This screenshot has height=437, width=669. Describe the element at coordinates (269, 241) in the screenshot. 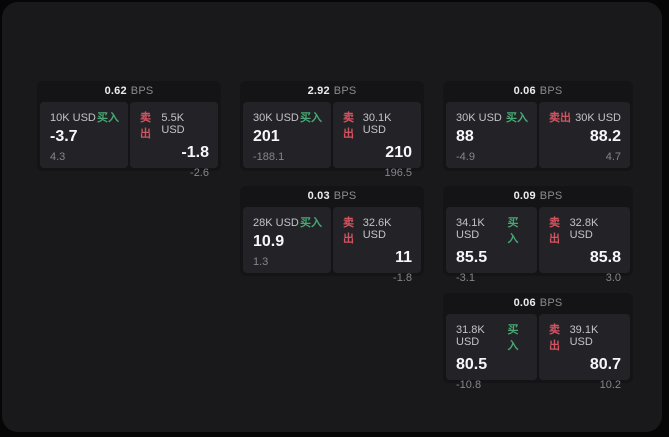

I see `buy-price: 10.9` at that location.